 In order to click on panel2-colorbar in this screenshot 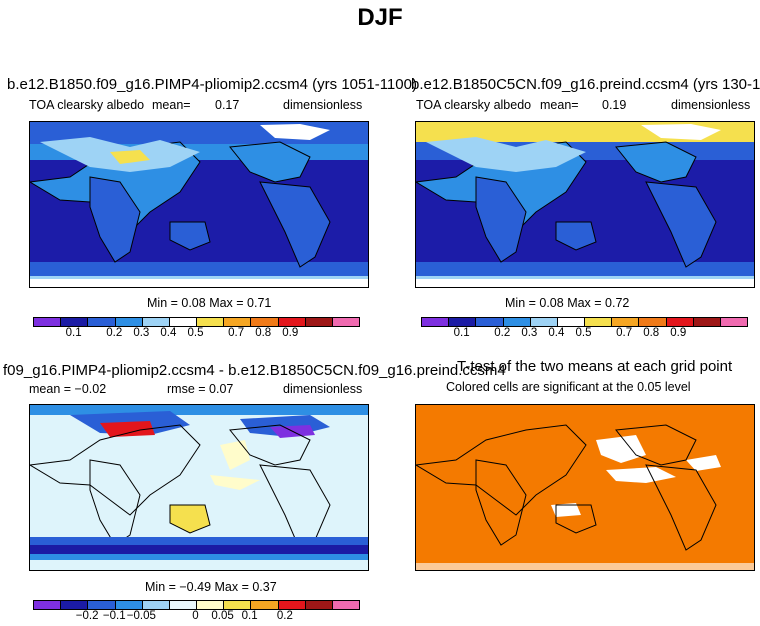, I will do `click(584, 322)`.